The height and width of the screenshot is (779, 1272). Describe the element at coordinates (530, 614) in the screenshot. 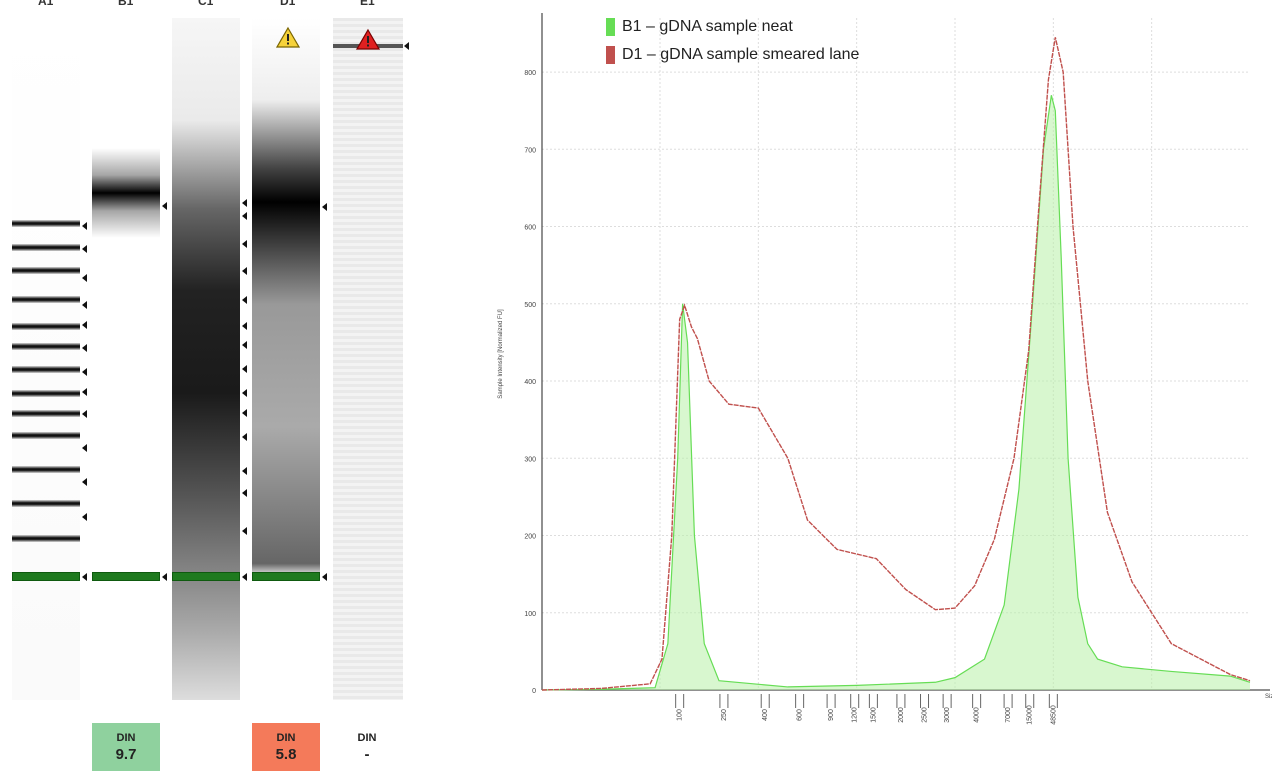

I see `y-tick-label: 100` at that location.